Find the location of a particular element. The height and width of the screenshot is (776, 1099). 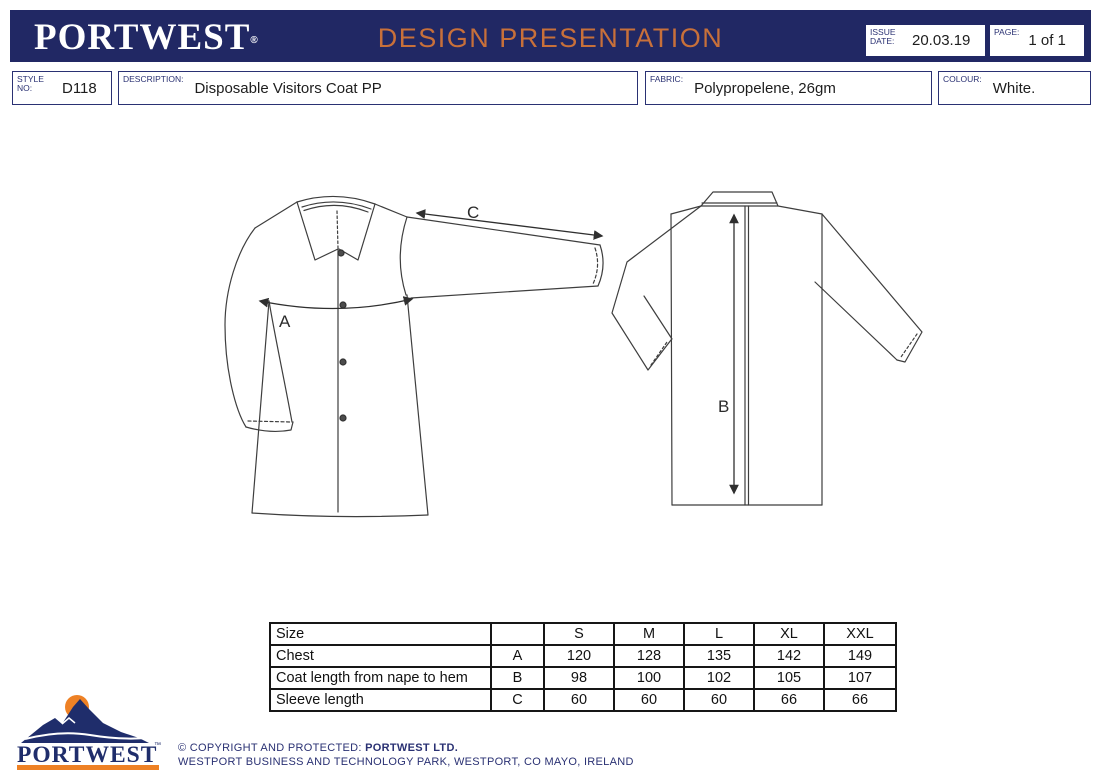

logo-tm-mark: ™ is located at coordinates (157, 745).